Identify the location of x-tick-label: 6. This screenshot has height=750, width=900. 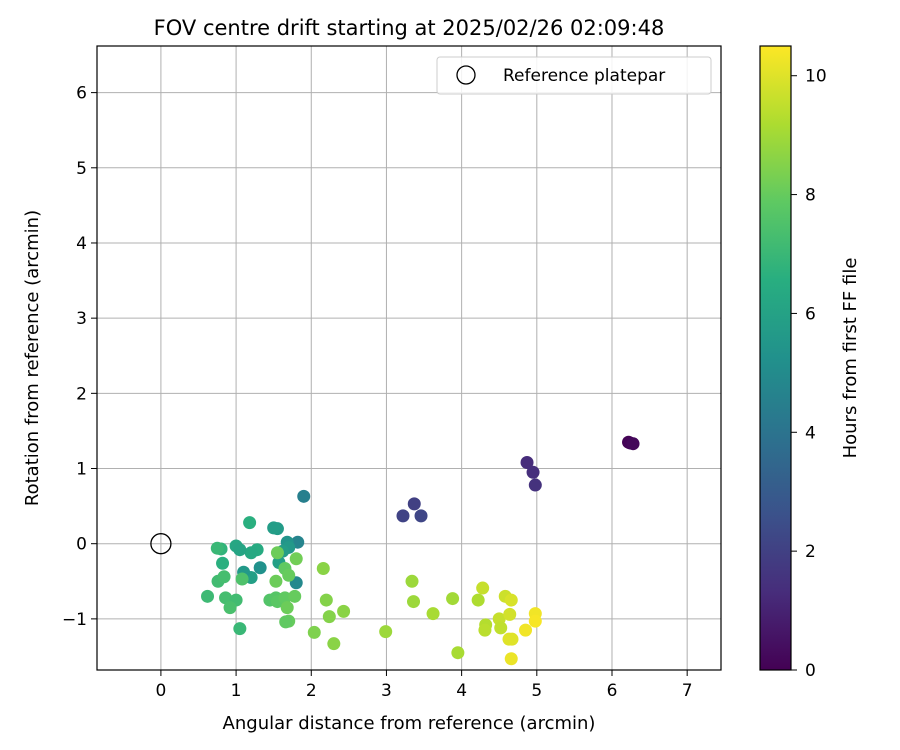
(612, 691).